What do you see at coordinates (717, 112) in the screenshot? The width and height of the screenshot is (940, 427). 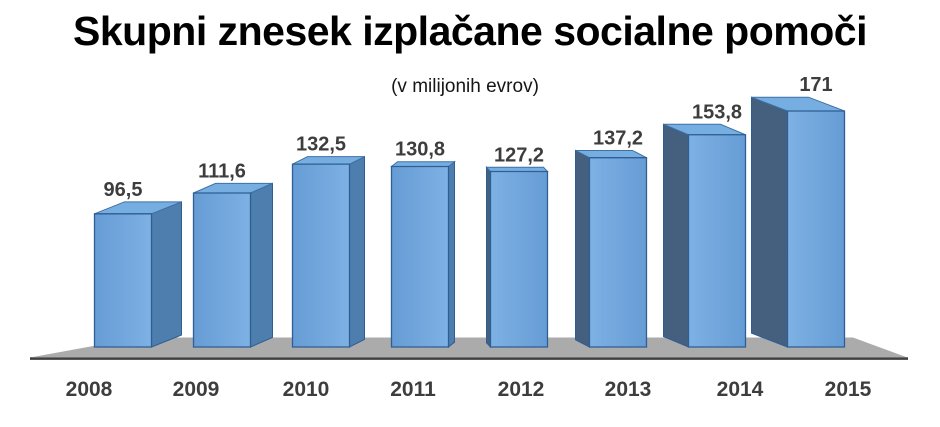 I see `bar-value-label-2014: 153,8` at bounding box center [717, 112].